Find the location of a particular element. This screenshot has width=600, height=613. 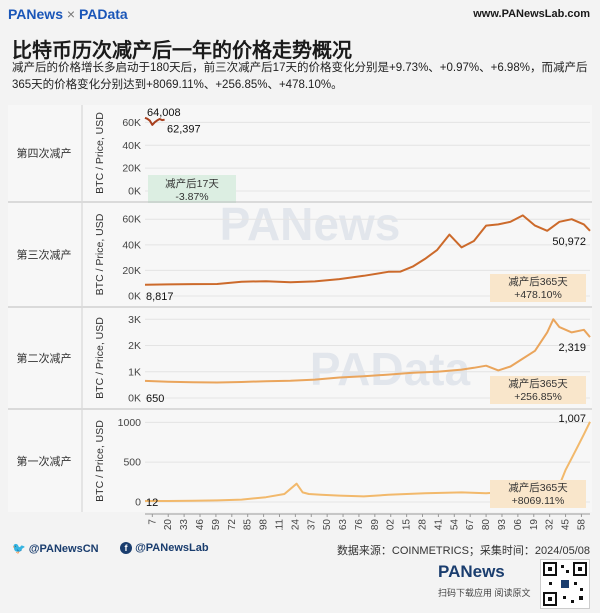

x-tick-label-19: 254 is located at coordinates (454, 524).